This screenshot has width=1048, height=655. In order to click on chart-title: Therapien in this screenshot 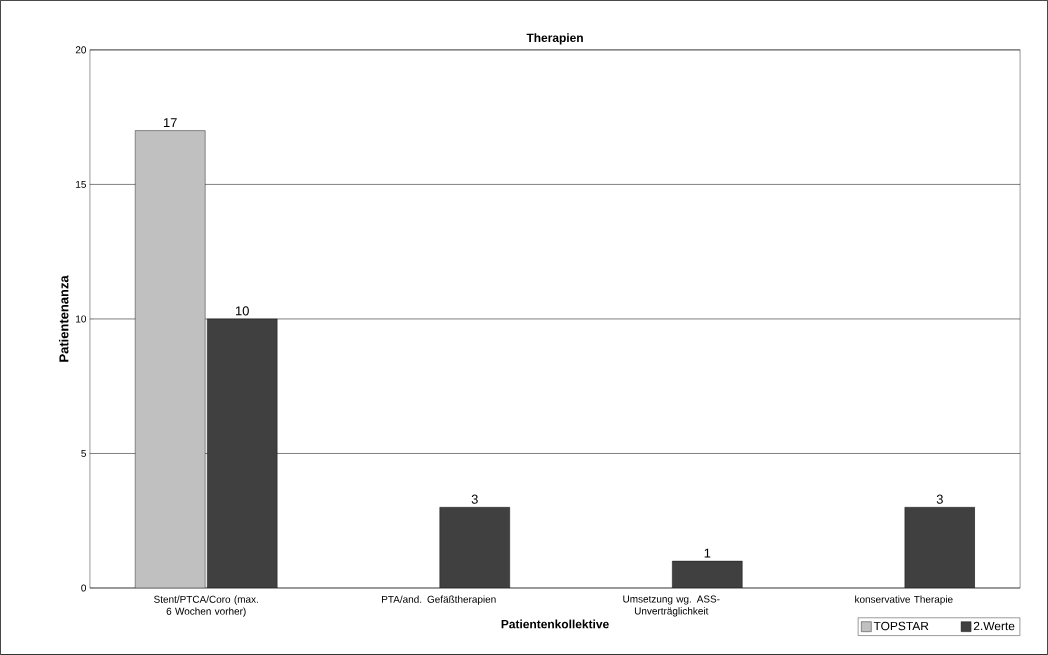, I will do `click(554, 39)`.